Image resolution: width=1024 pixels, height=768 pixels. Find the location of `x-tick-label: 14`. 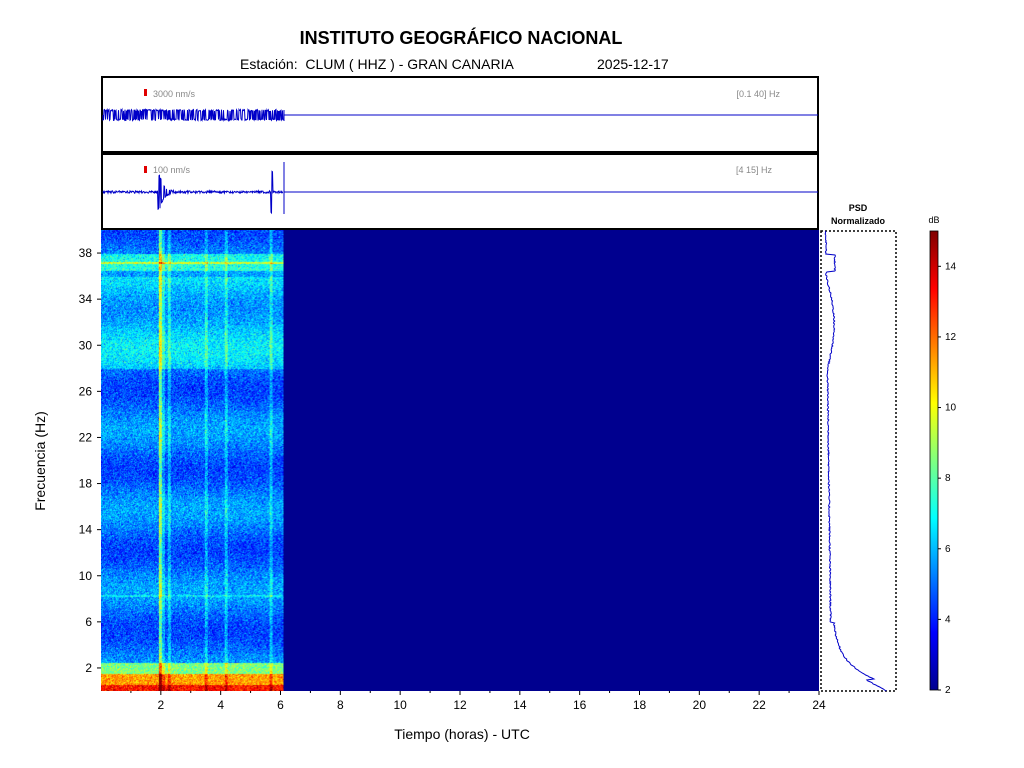

x-tick-label: 14 is located at coordinates (520, 705).